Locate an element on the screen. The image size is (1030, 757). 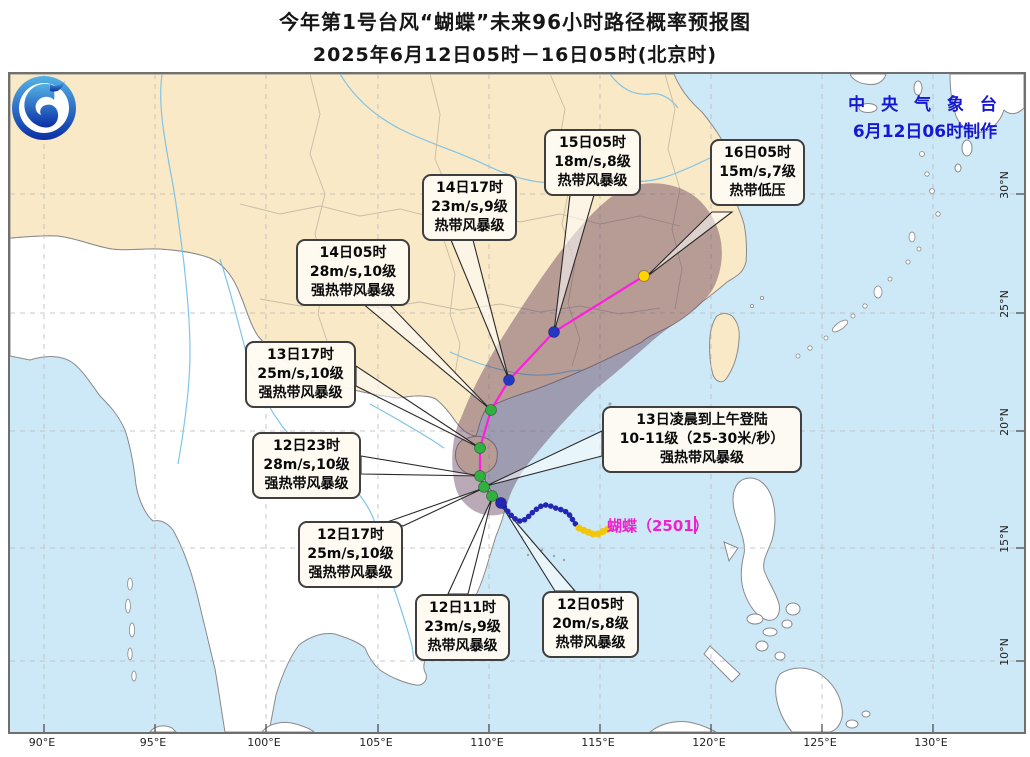
wedge-16d05 is located at coordinates (689, 245).